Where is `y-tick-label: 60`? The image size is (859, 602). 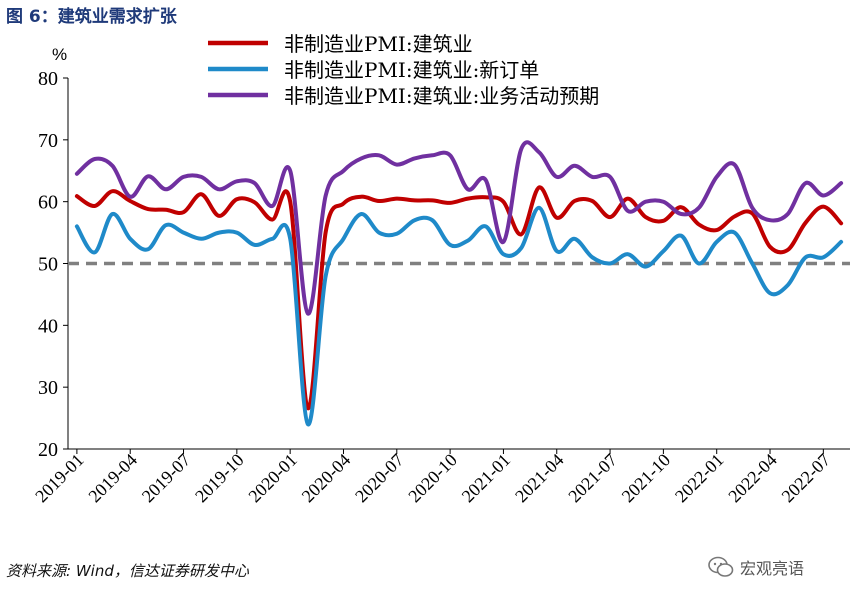
y-tick-label: 60 is located at coordinates (48, 203).